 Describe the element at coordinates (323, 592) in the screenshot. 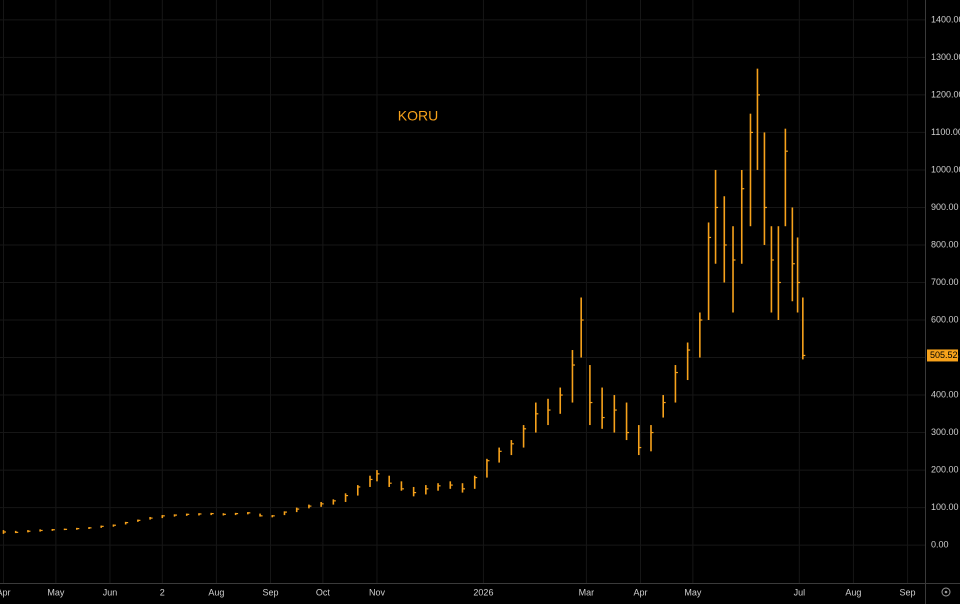

I see `x-tick-label: Oct` at that location.